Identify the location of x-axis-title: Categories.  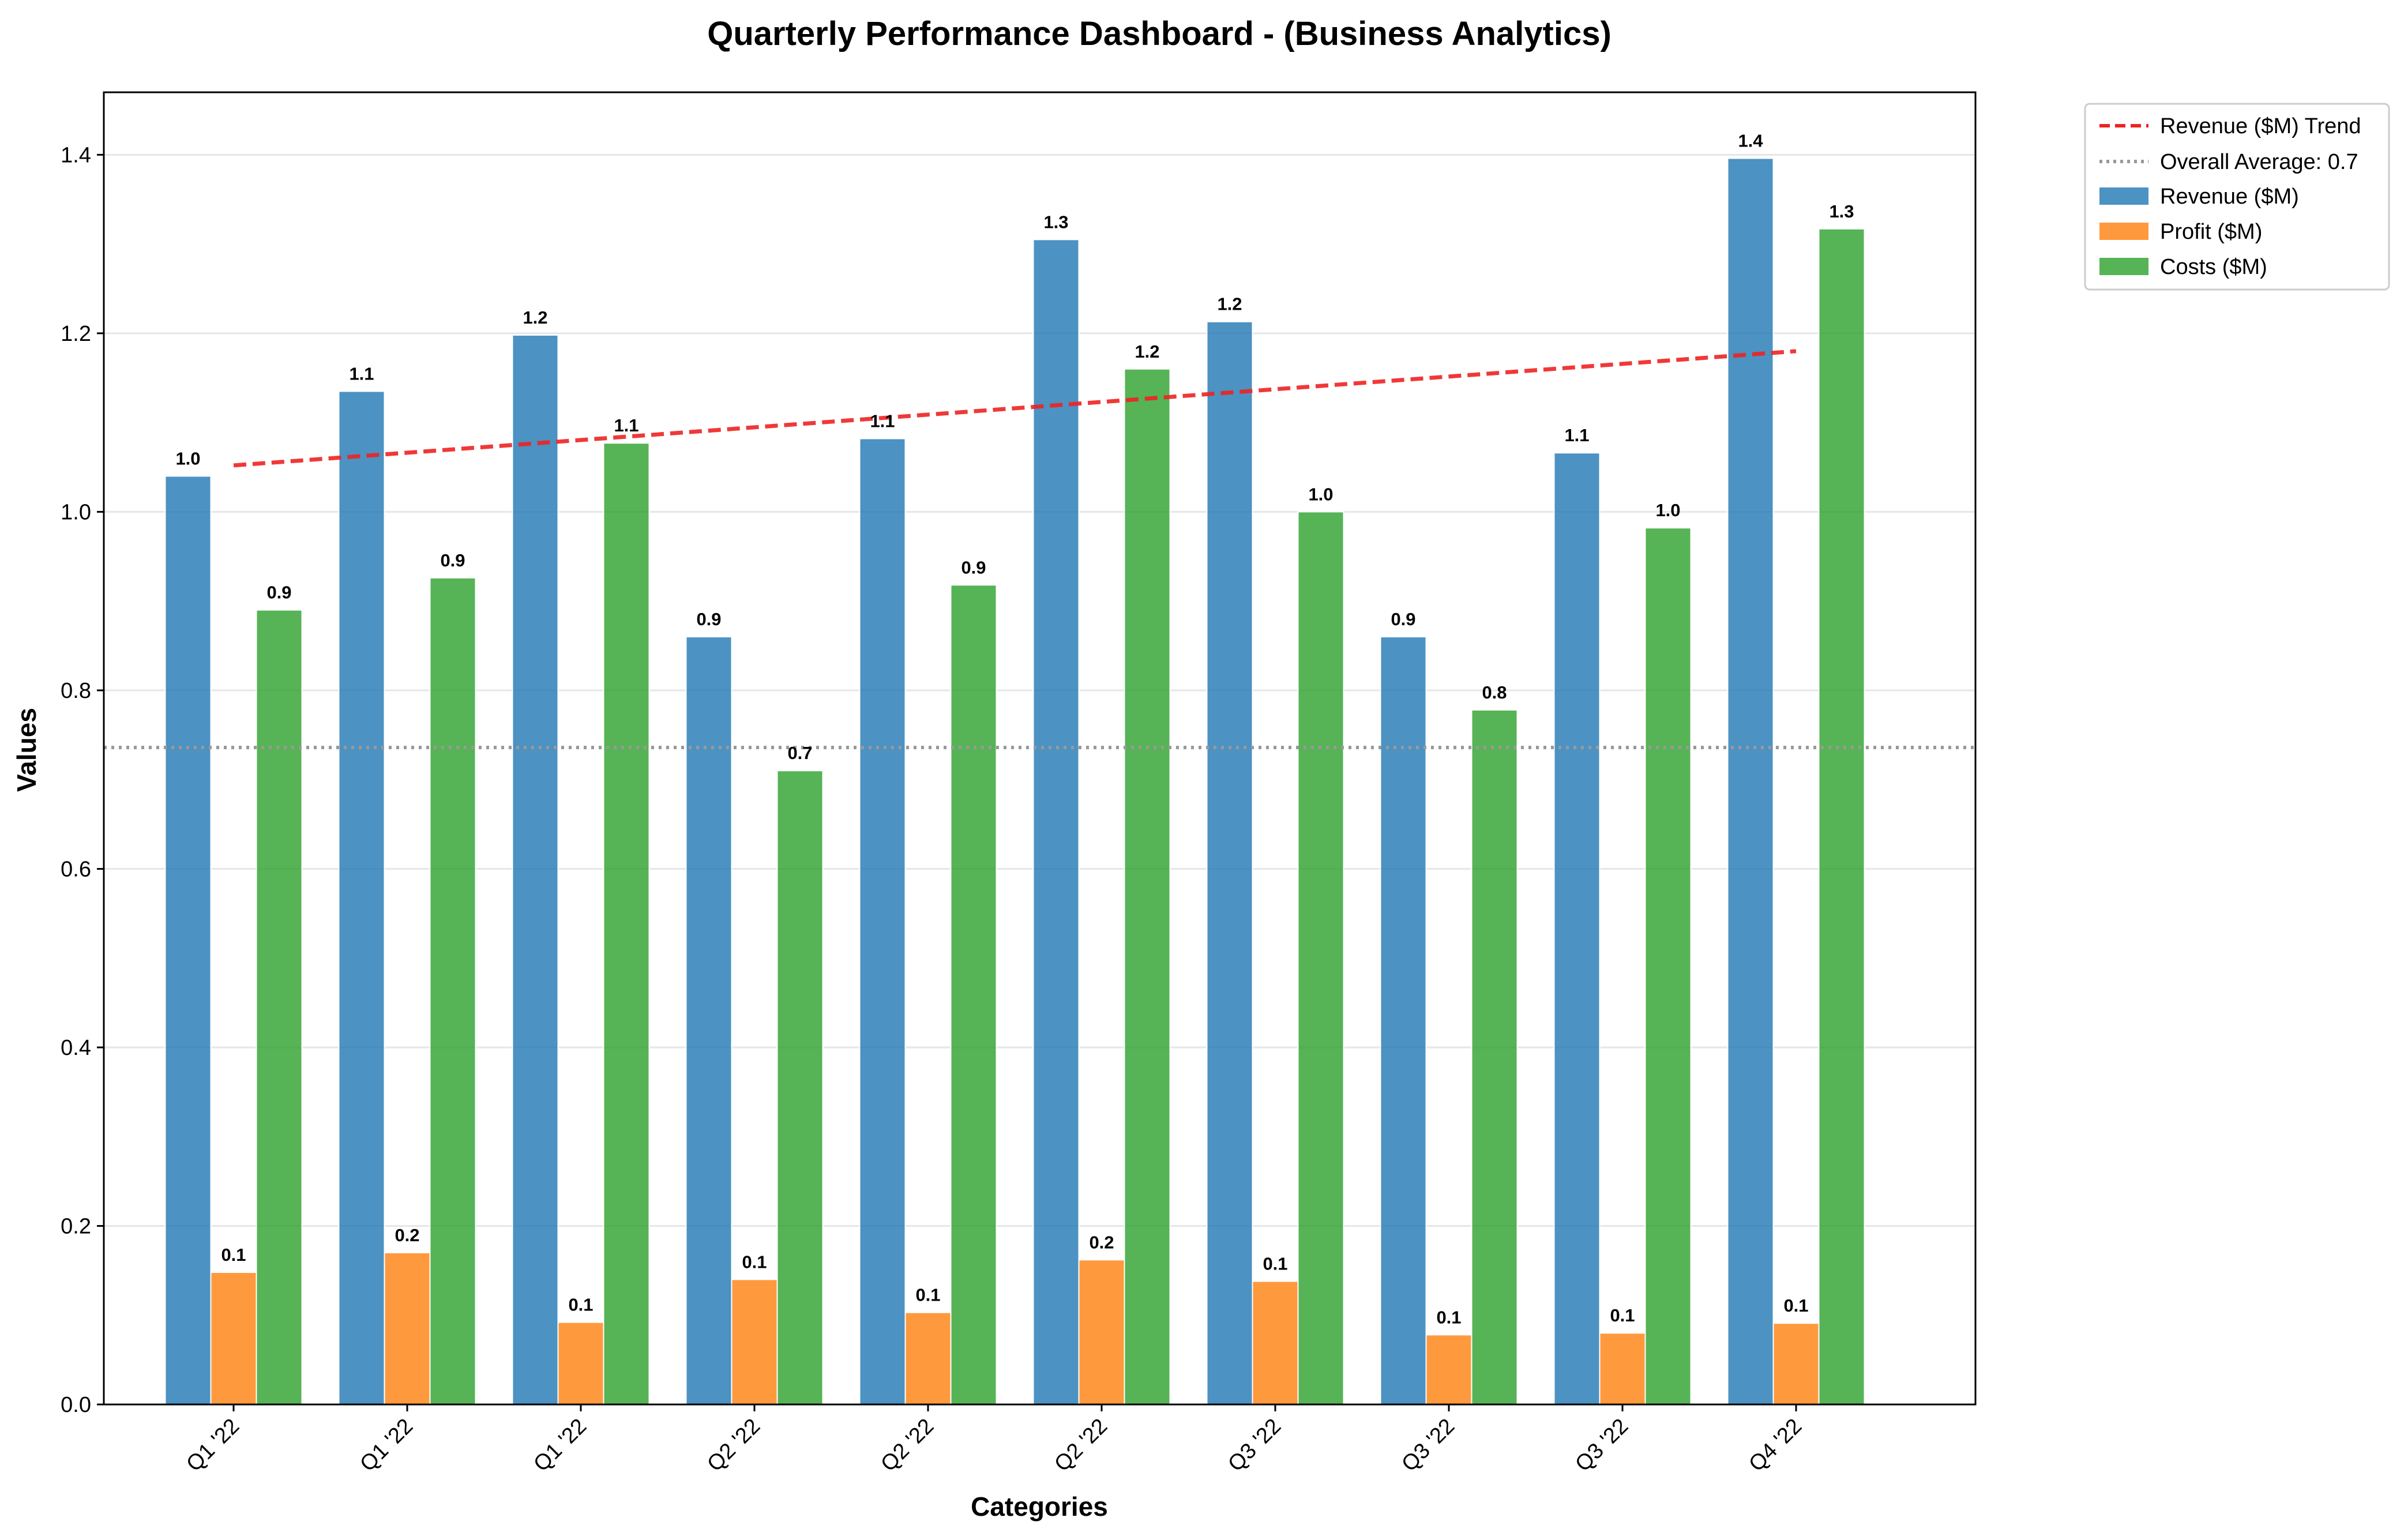
(1039, 1507).